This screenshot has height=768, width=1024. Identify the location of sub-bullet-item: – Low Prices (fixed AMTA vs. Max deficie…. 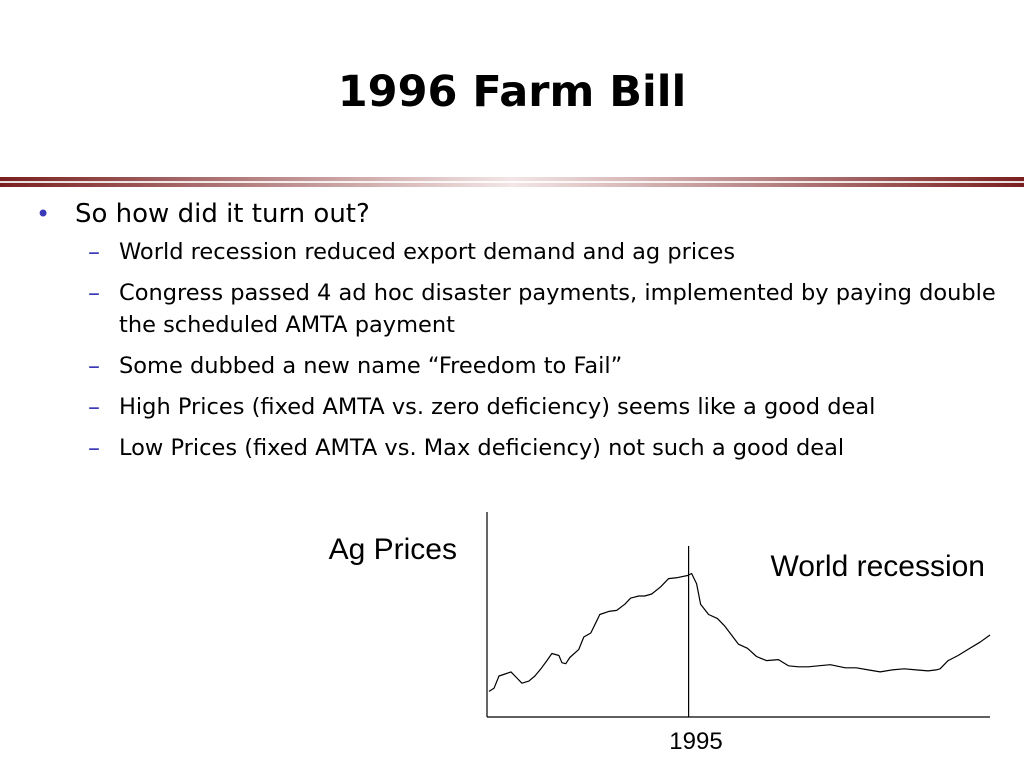
(512, 448).